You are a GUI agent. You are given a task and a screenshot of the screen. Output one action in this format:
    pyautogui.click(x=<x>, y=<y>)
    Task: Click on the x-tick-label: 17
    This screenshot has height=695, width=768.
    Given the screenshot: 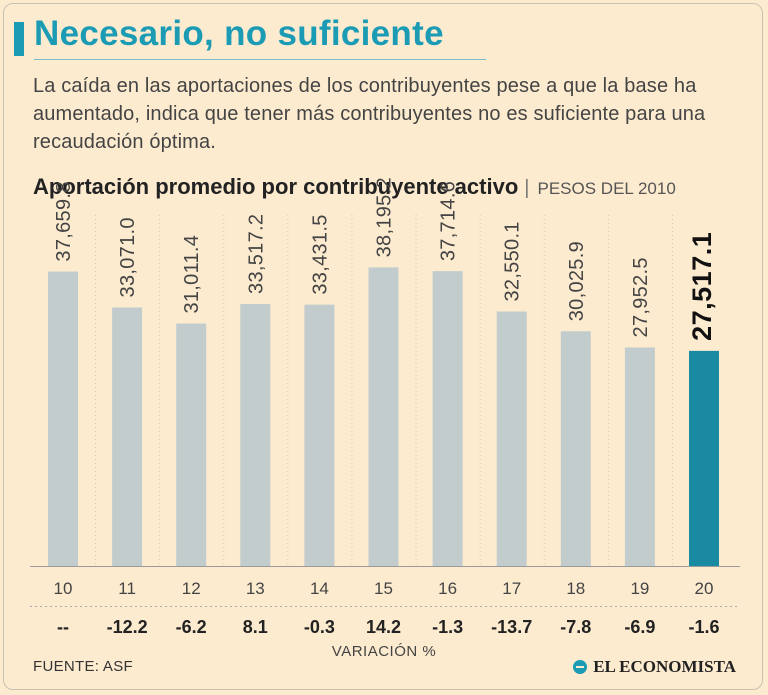 What is the action you would take?
    pyautogui.click(x=511, y=588)
    